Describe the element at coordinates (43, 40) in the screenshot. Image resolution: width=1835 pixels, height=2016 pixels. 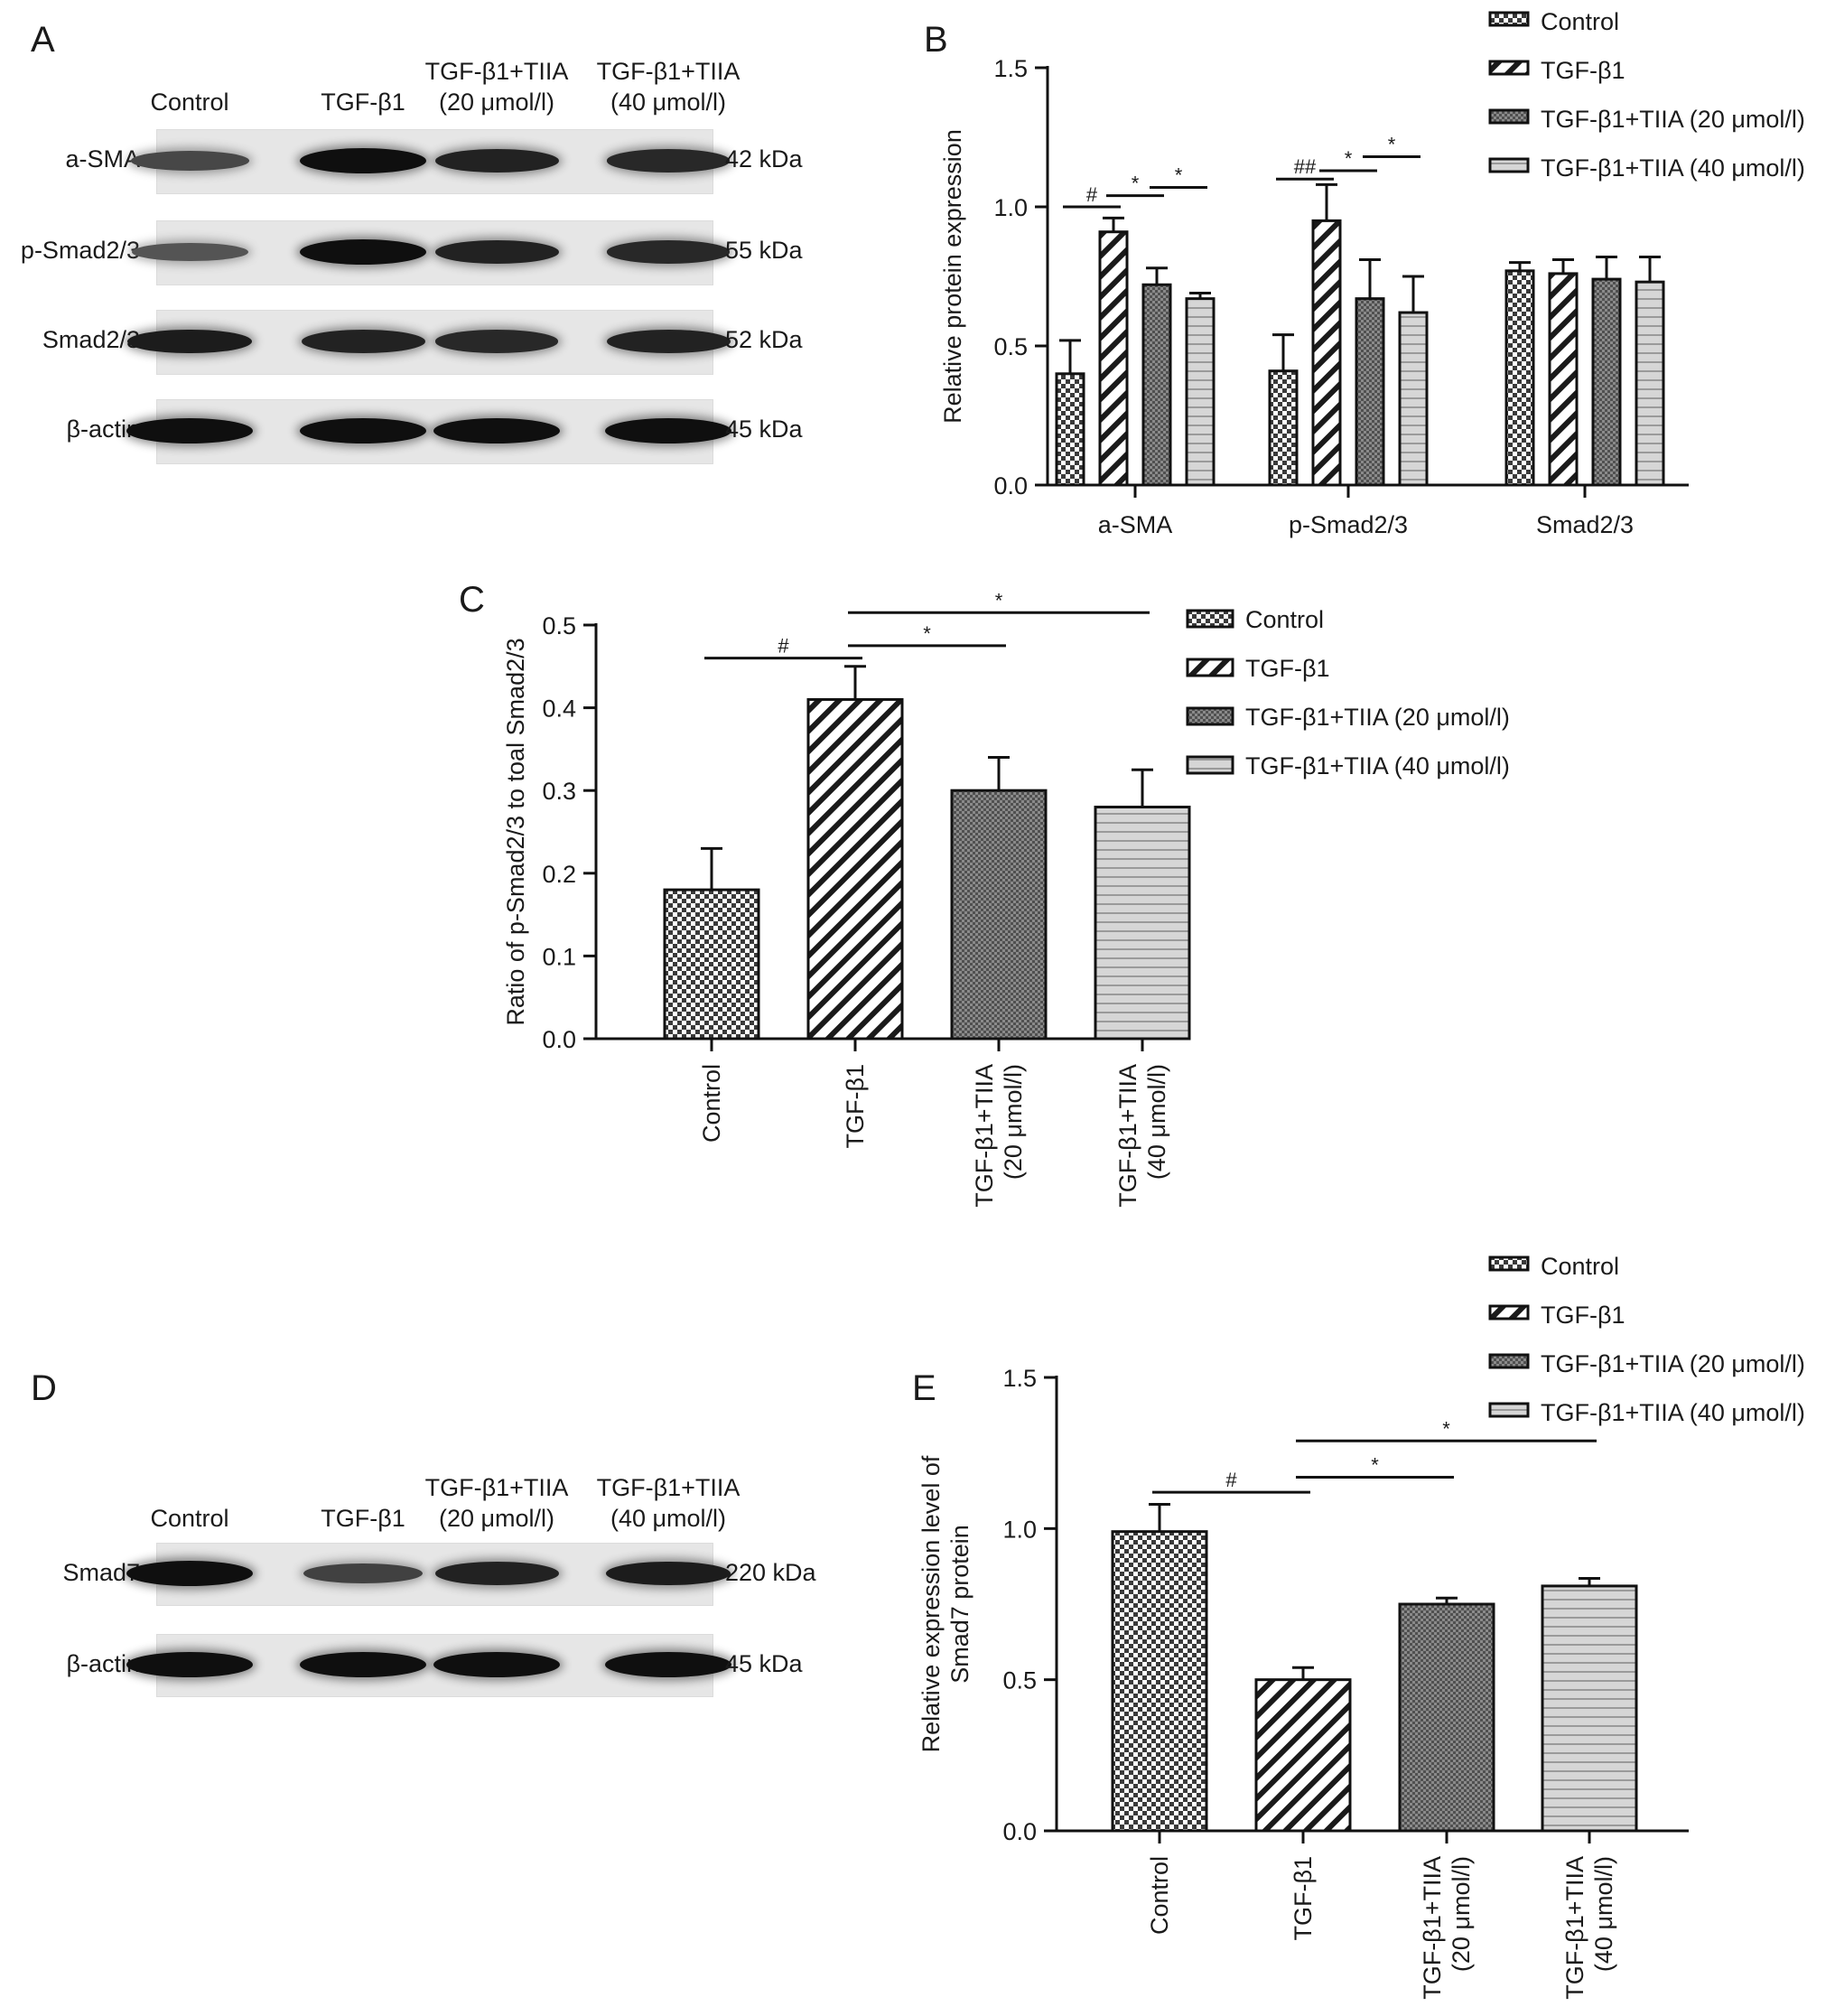
I see `panel-letter-a: A` at that location.